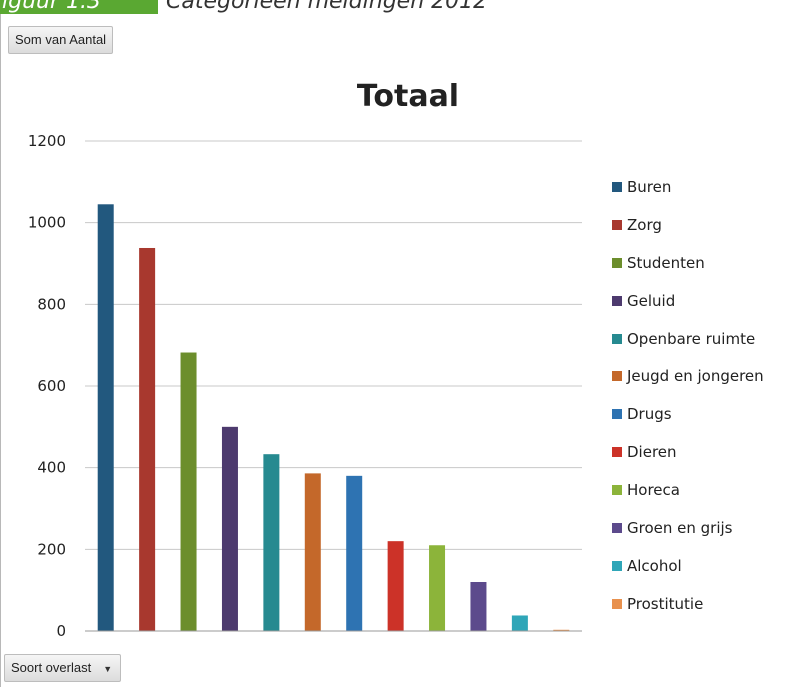 The width and height of the screenshot is (797, 687). I want to click on bar-prostitutie, so click(561, 630).